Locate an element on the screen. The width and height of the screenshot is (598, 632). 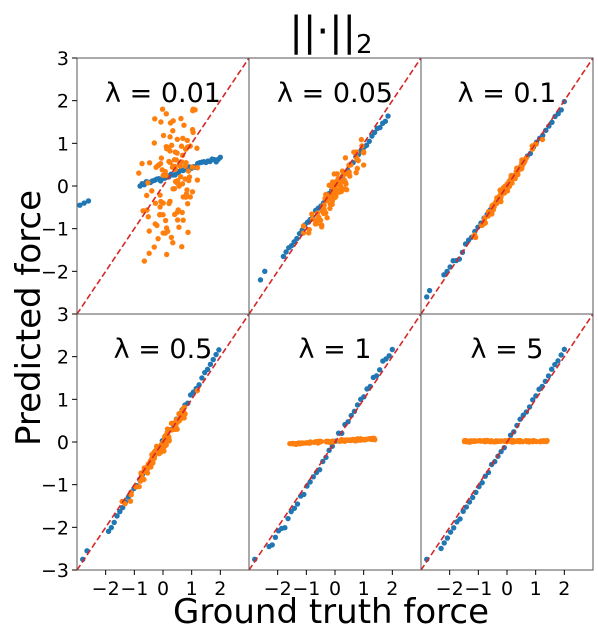
x-tick-label: −2 is located at coordinates (106, 589).